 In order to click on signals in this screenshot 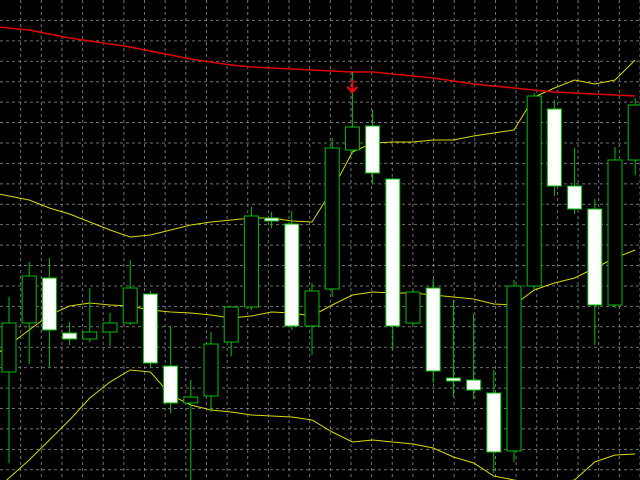, I will do `click(352, 87)`.